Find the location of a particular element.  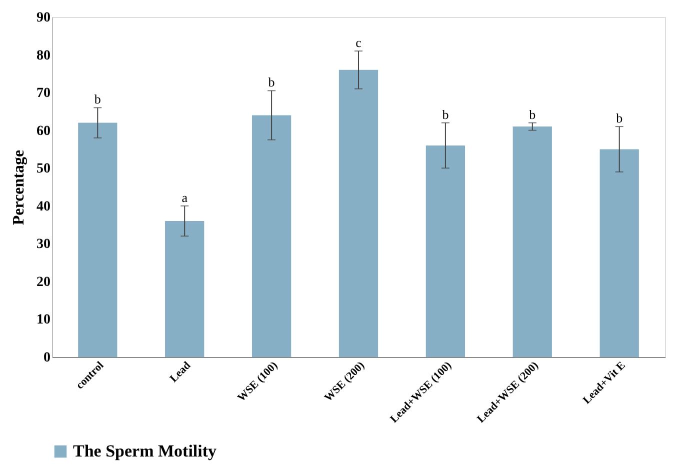

annotation: c is located at coordinates (359, 42).